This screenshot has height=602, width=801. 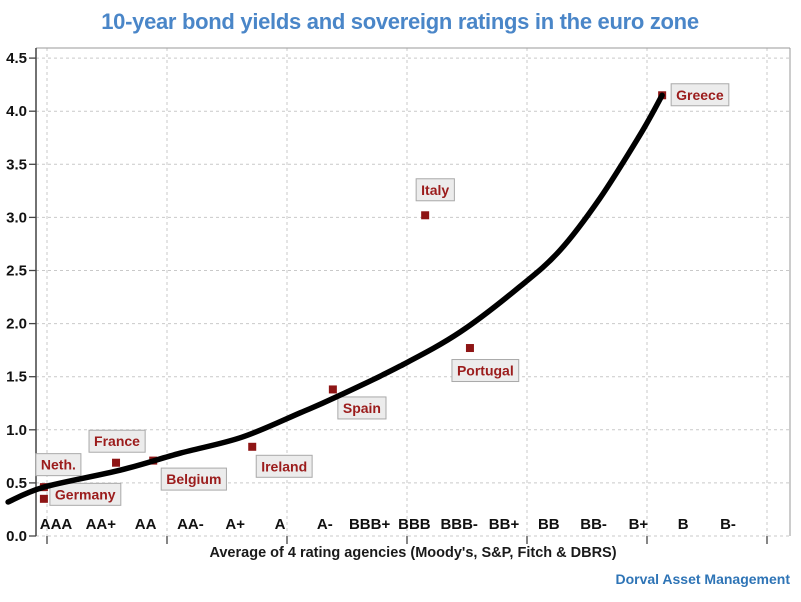 What do you see at coordinates (414, 524) in the screenshot?
I see `x-tick-label: BBB` at bounding box center [414, 524].